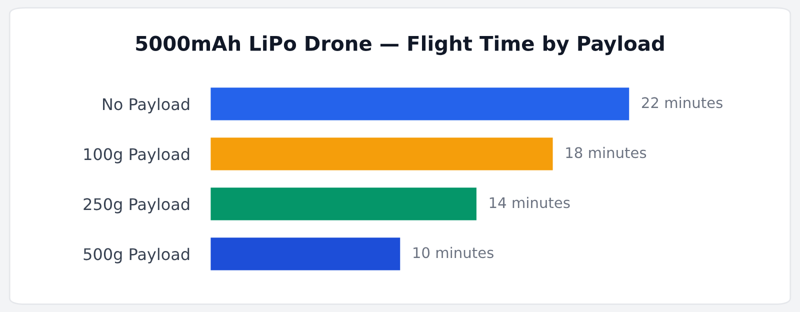 The image size is (800, 312). Describe the element at coordinates (682, 102) in the screenshot. I see `data-label: 22 minutes` at that location.